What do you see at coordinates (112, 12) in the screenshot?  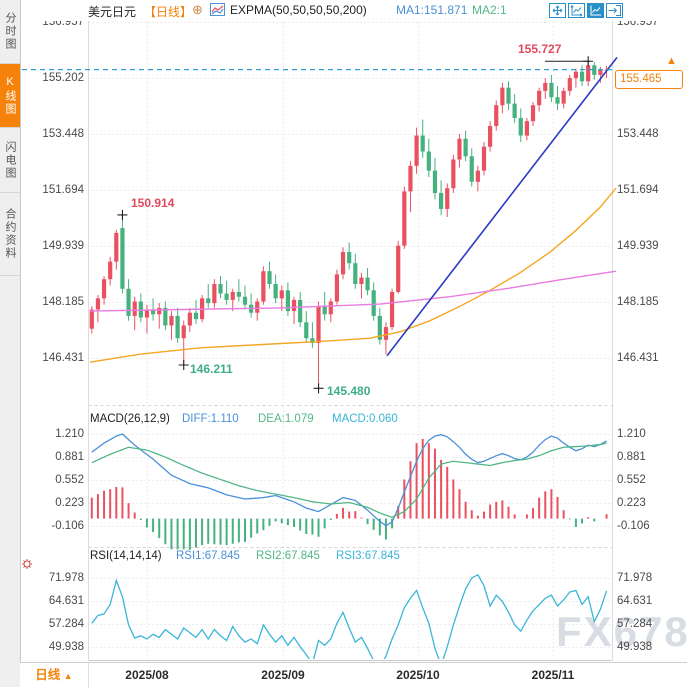 I see `symbol-title: 美元日元` at bounding box center [112, 12].